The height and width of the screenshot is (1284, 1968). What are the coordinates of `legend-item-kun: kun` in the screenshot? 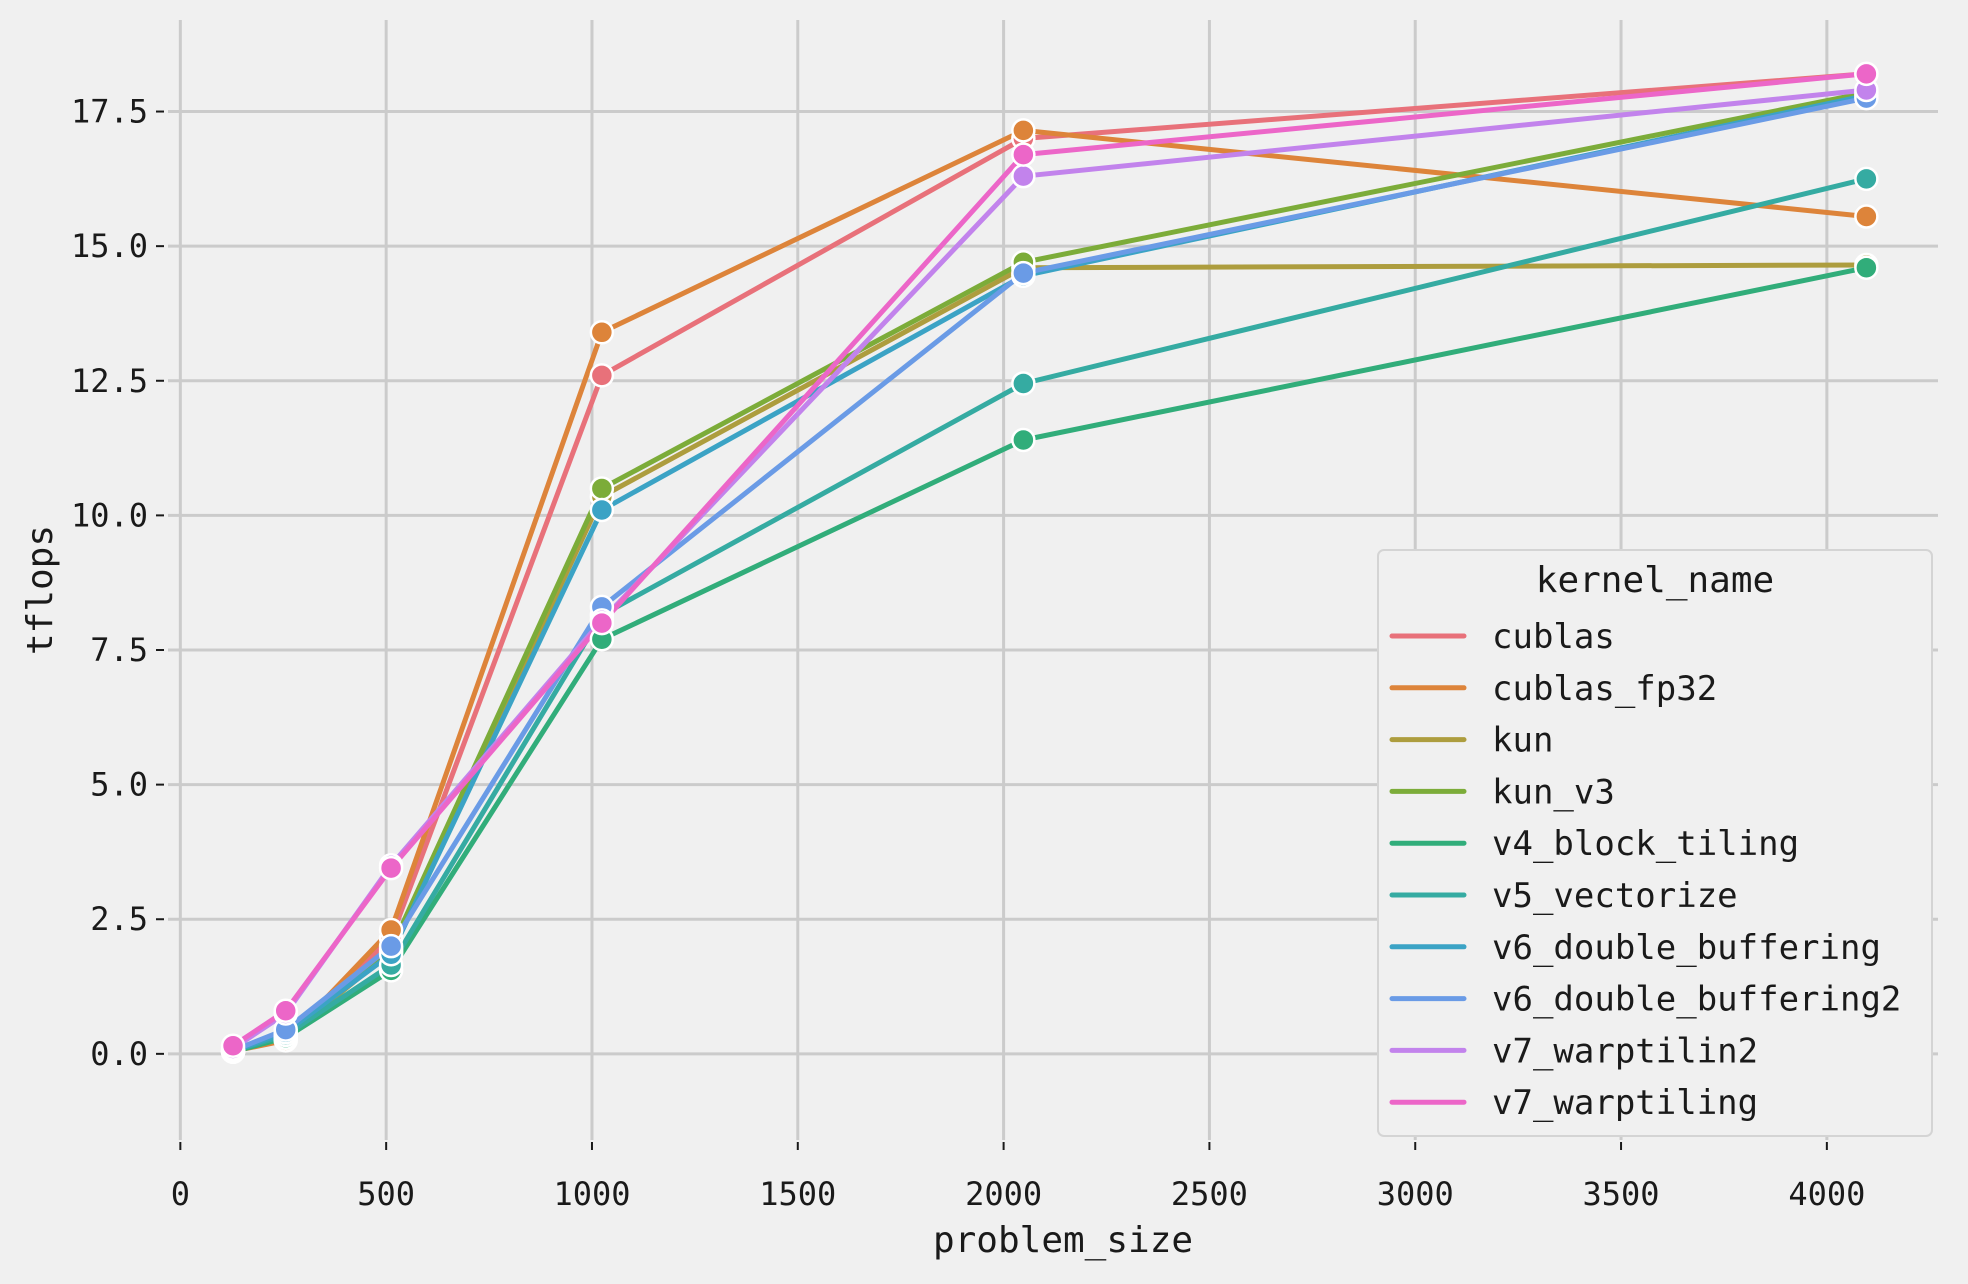 It's located at (1471, 741).